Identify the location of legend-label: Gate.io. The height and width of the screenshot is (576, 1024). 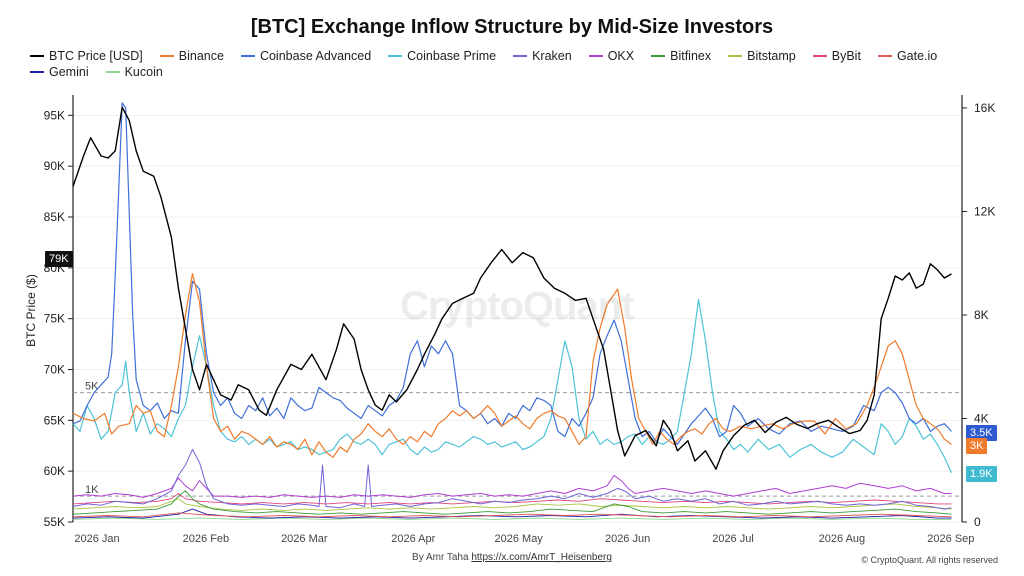
(917, 56).